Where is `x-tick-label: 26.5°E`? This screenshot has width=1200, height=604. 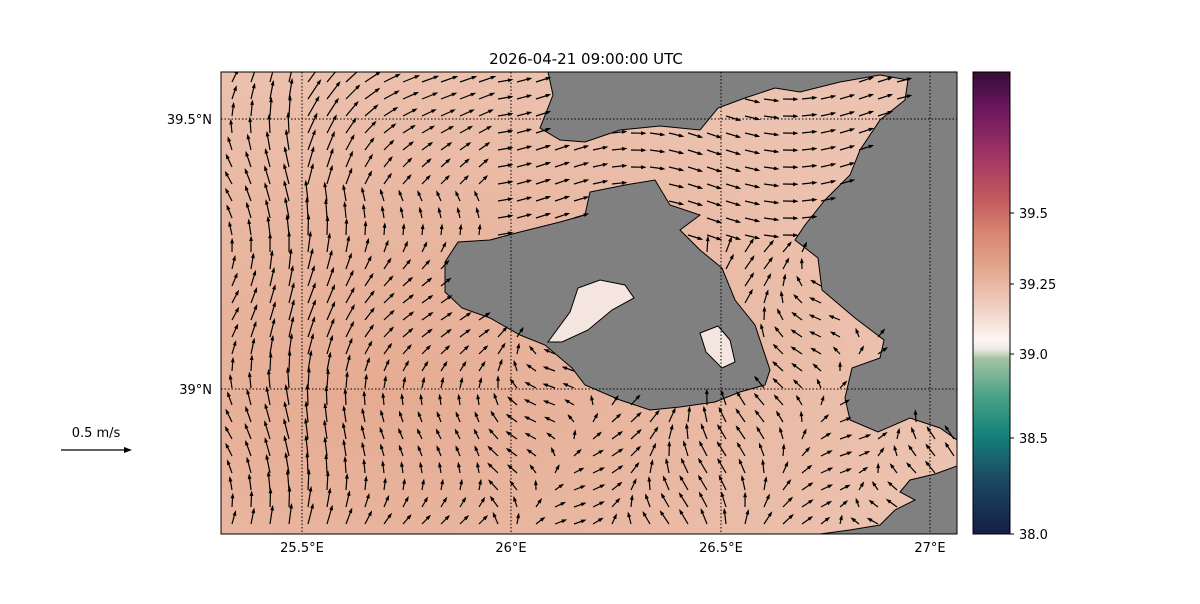
x-tick-label: 26.5°E is located at coordinates (721, 548).